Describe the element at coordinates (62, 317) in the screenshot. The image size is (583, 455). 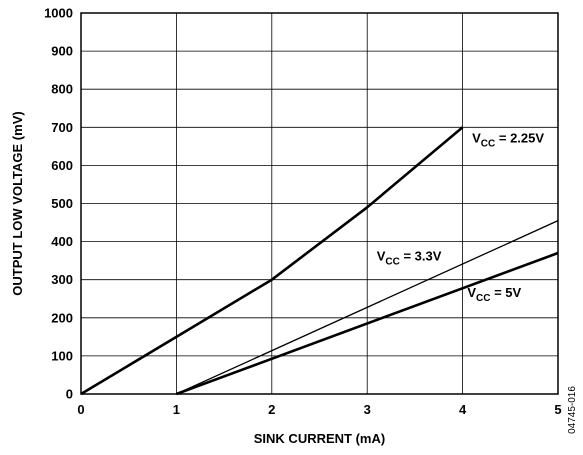
I see `y-tick-label: 200` at that location.